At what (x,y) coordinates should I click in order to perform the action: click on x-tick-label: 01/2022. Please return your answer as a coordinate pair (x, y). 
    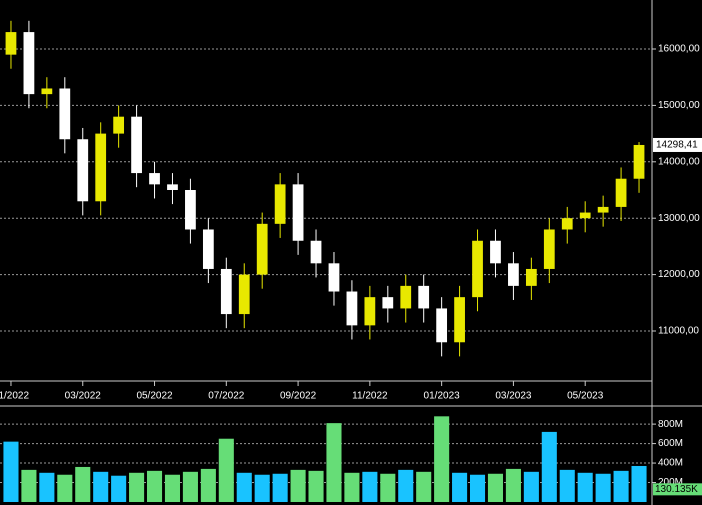
    Looking at the image, I should click on (14, 396).